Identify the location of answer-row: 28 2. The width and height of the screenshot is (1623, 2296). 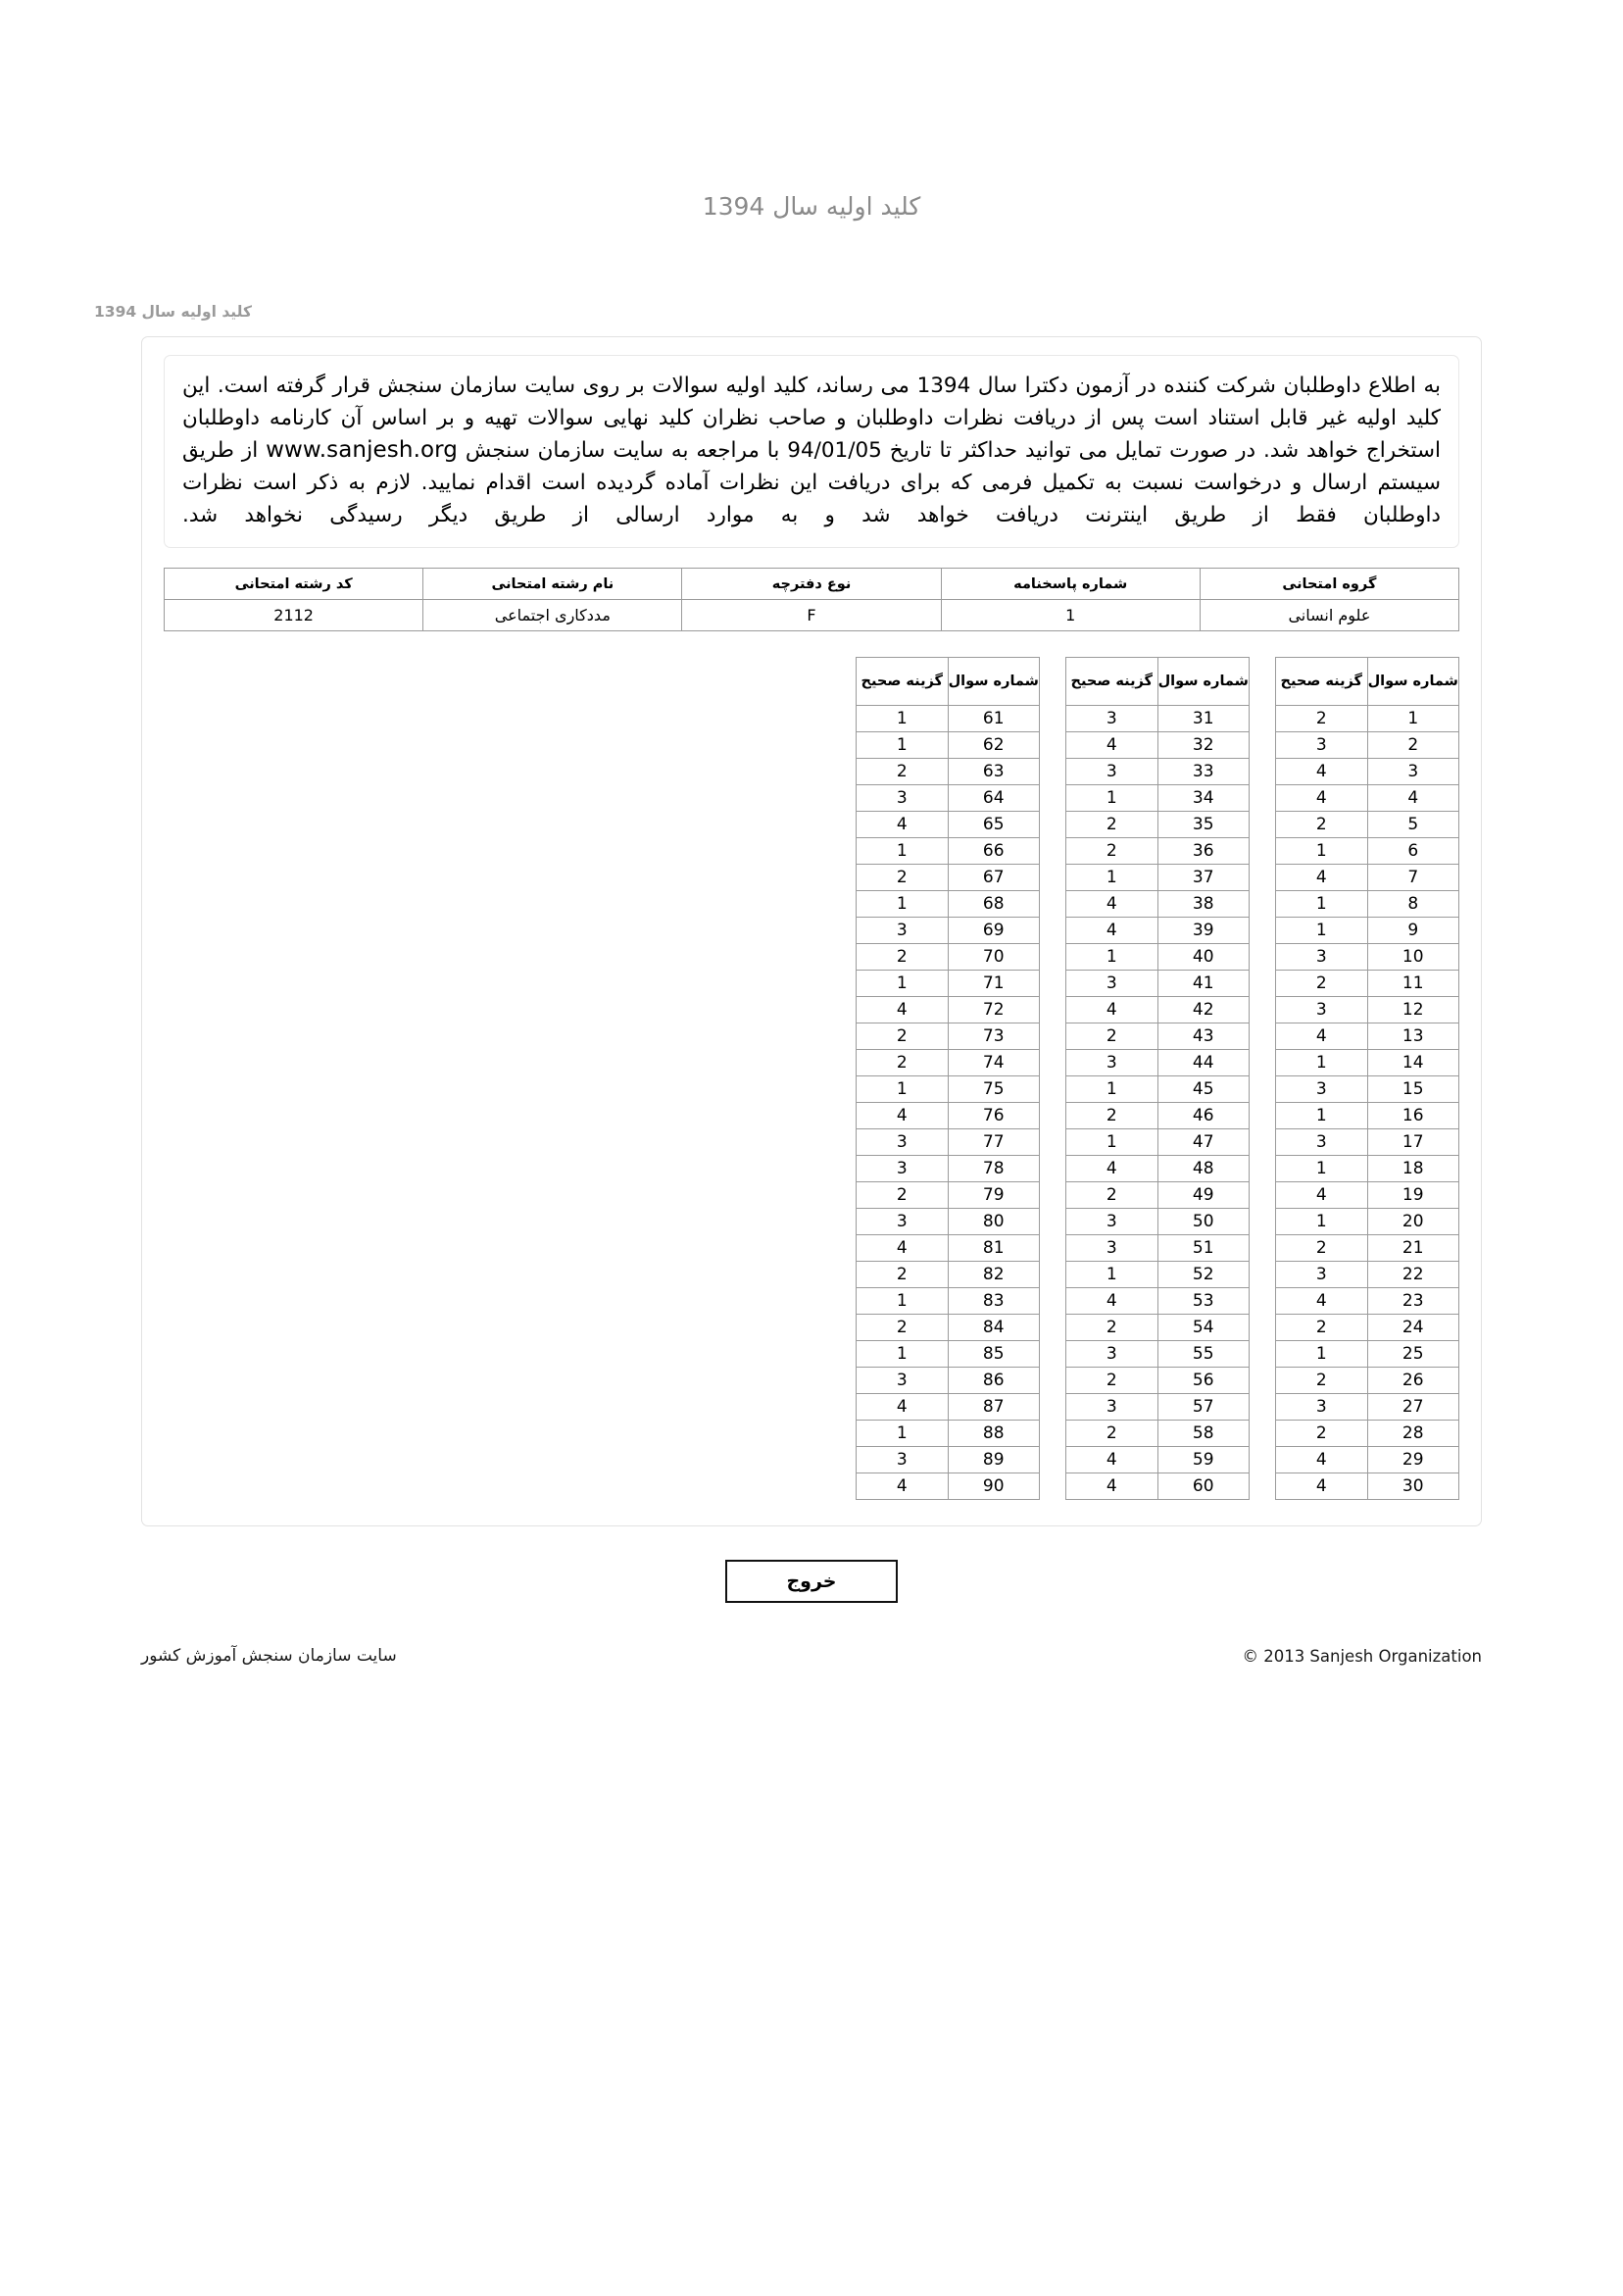
(1367, 1433).